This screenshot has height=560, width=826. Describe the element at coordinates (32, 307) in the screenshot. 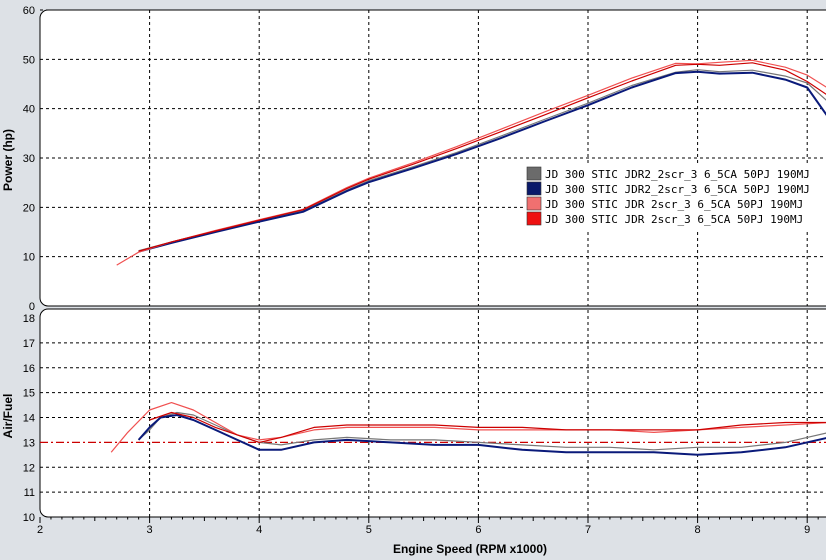

I see `y-tick-label: 0` at that location.